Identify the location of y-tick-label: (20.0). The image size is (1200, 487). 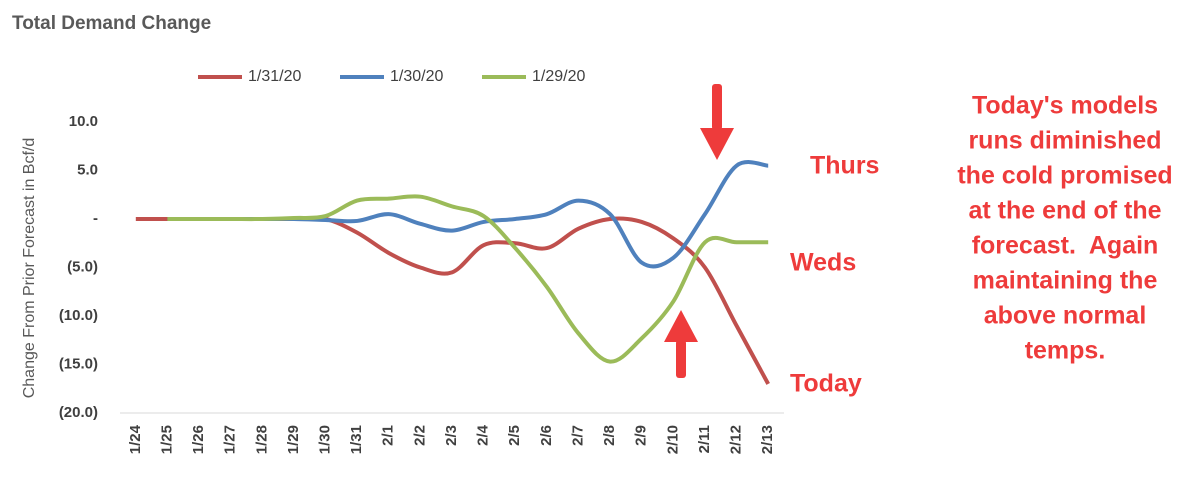
(78, 412).